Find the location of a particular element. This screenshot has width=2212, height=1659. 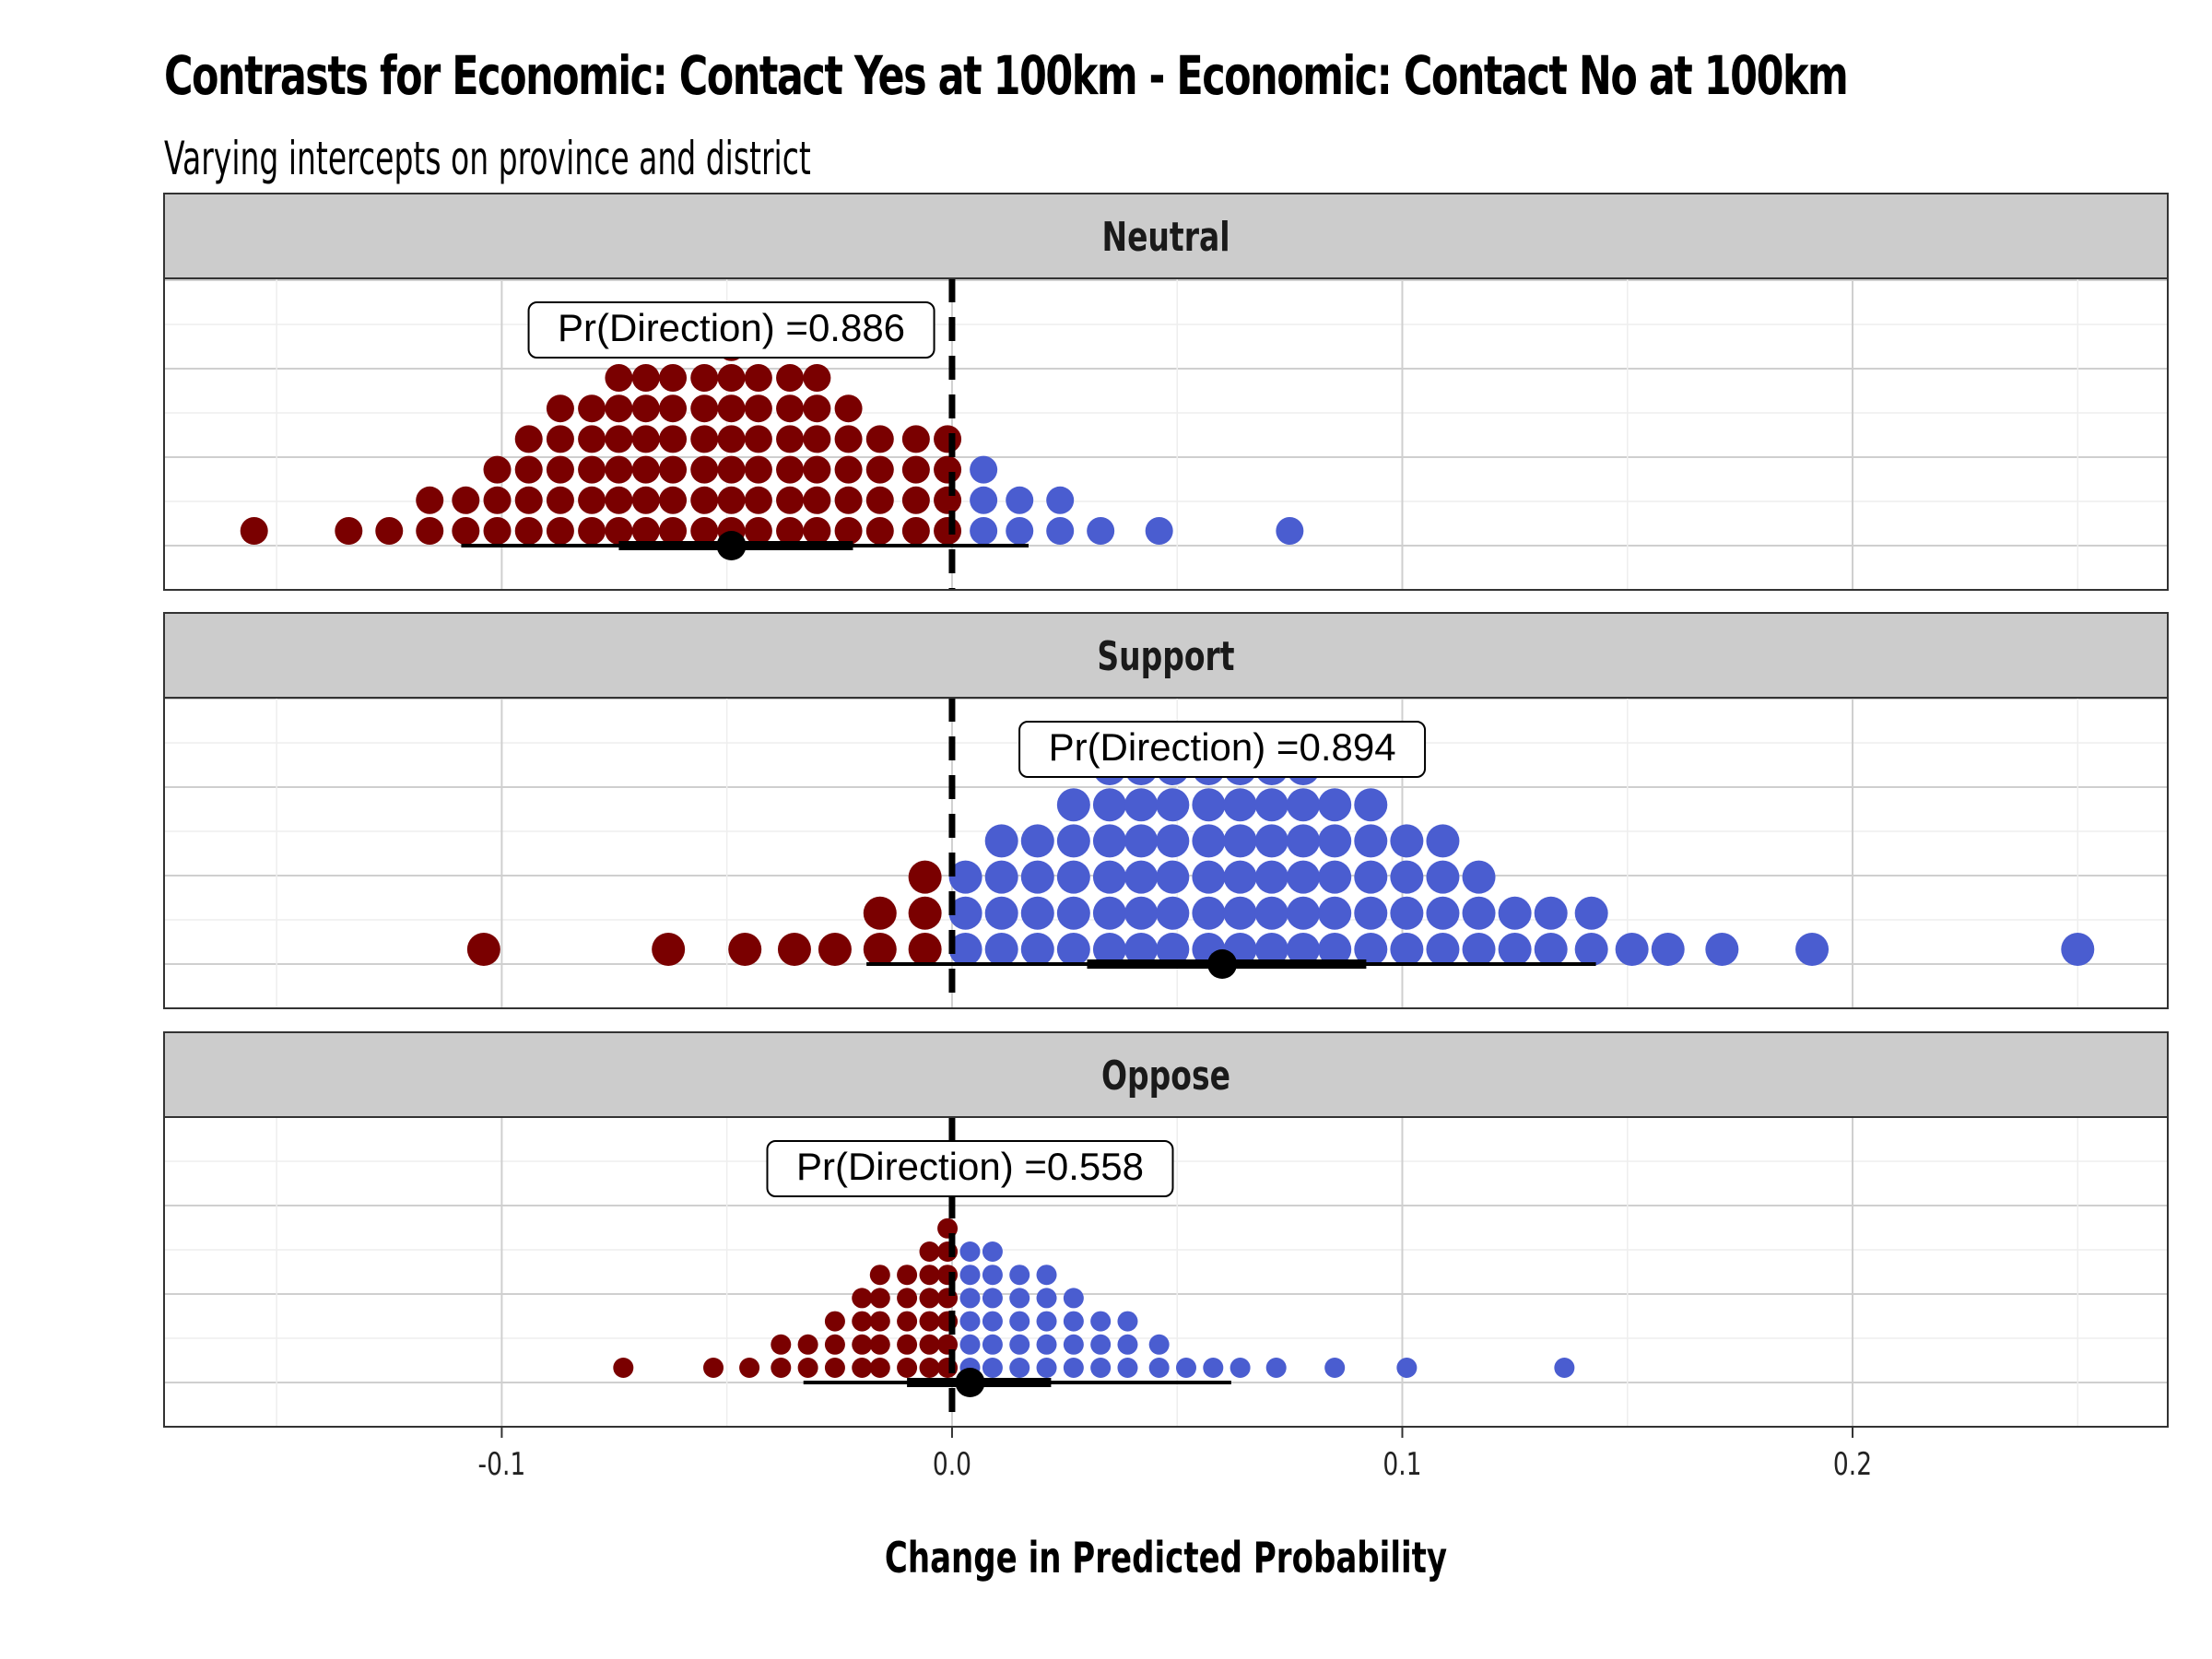

facet-label: Support is located at coordinates (1165, 656).